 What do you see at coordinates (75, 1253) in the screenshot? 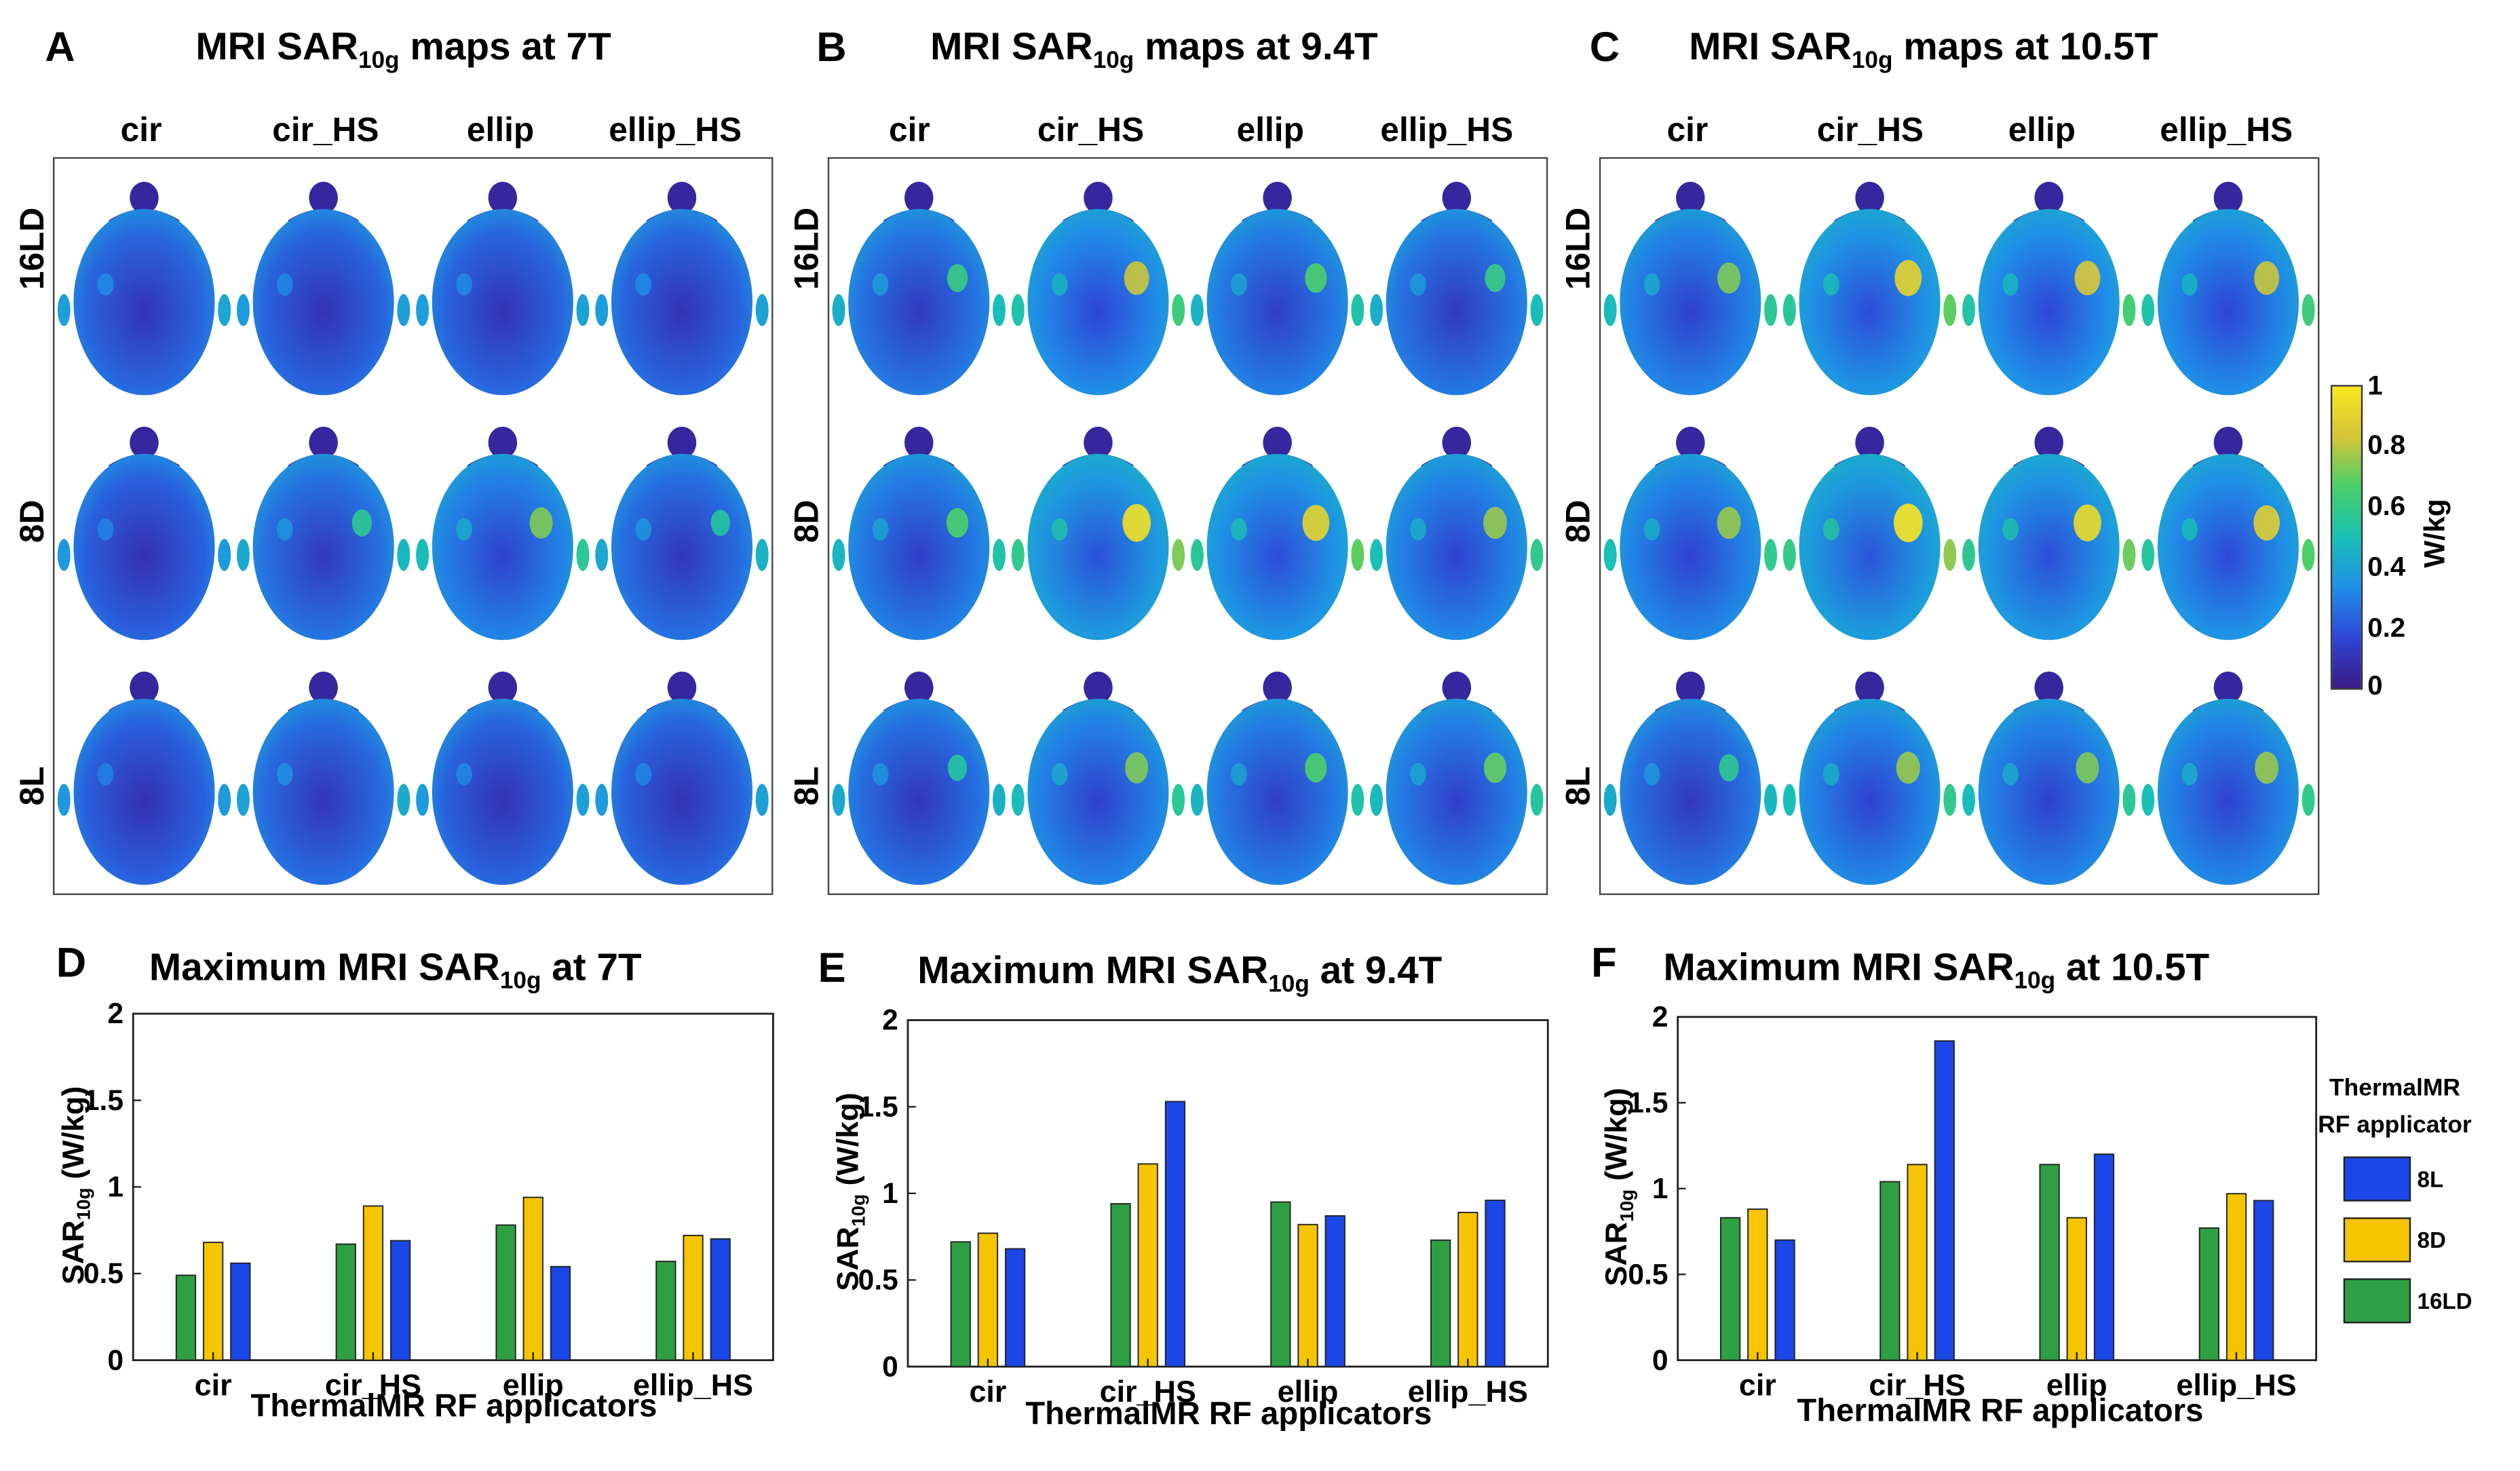
I see `y-label-text: SAR` at bounding box center [75, 1253].